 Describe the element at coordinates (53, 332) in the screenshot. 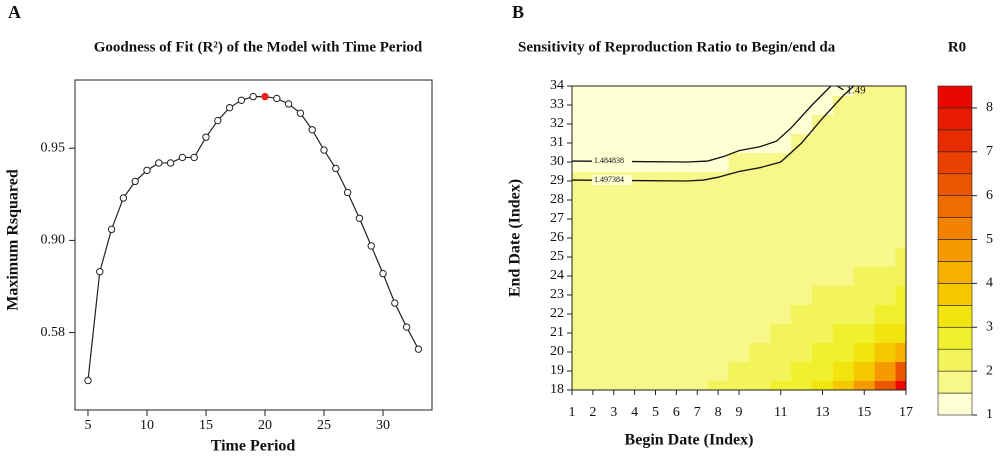

I see `y-tick-label: 0.58` at that location.